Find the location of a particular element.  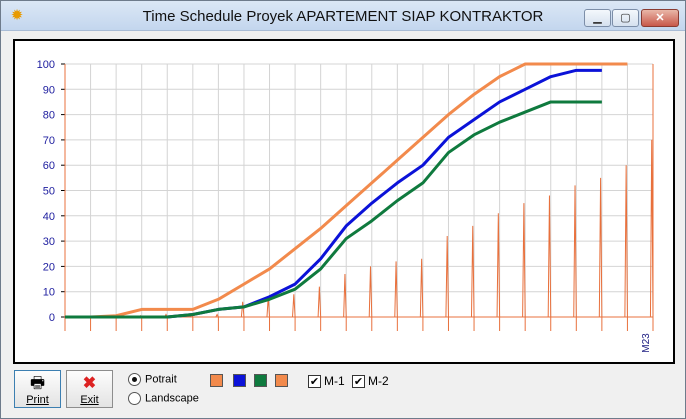

checkbox-m1-box: ✔ is located at coordinates (314, 382).